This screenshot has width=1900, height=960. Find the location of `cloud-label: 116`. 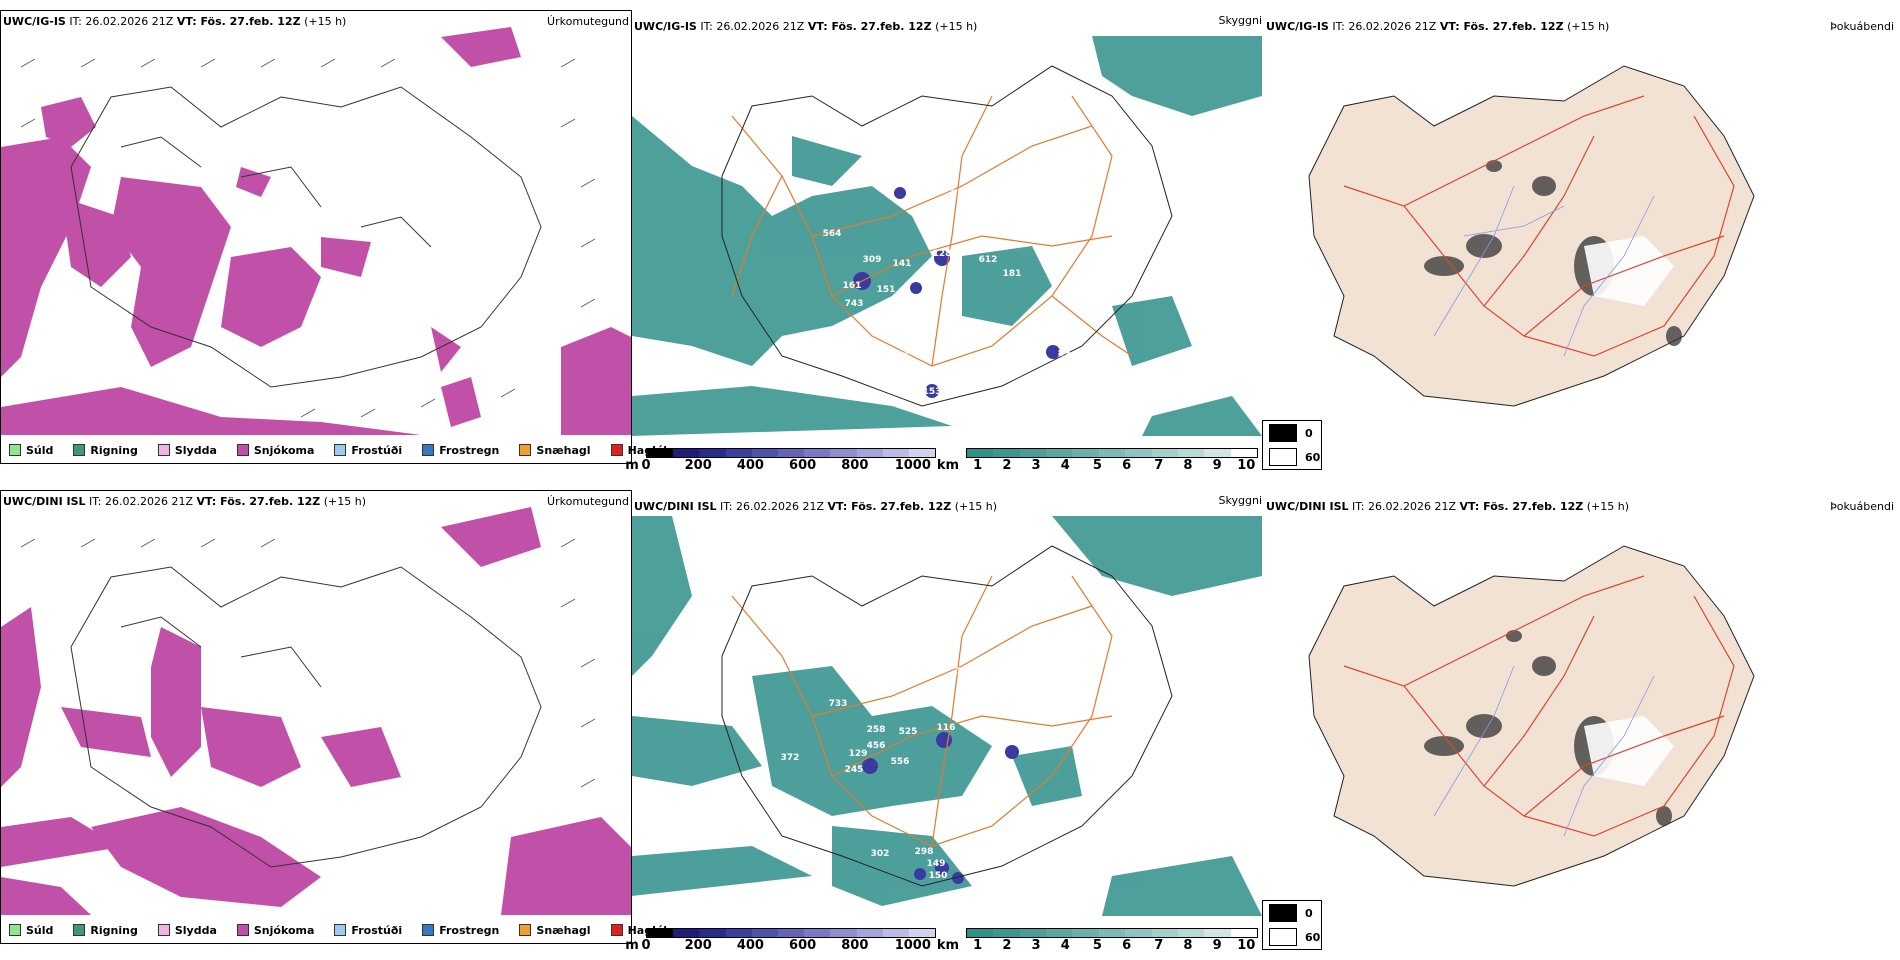

cloud-label: 116 is located at coordinates (946, 728).